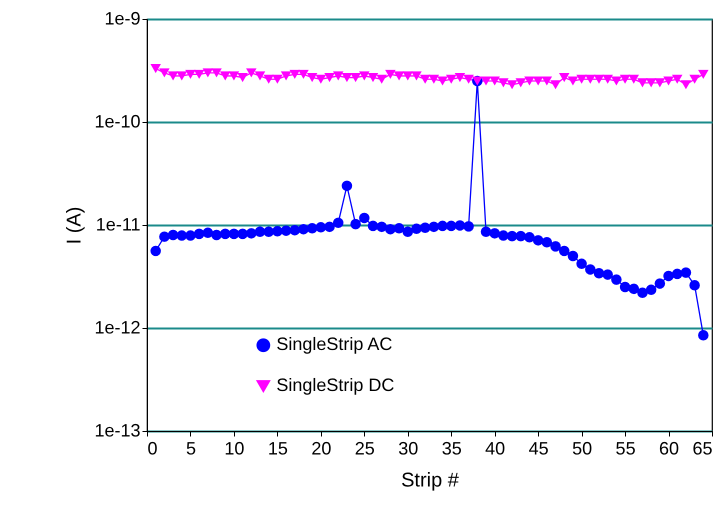  Describe the element at coordinates (278, 448) in the screenshot. I see `x-tick-label: 15` at that location.